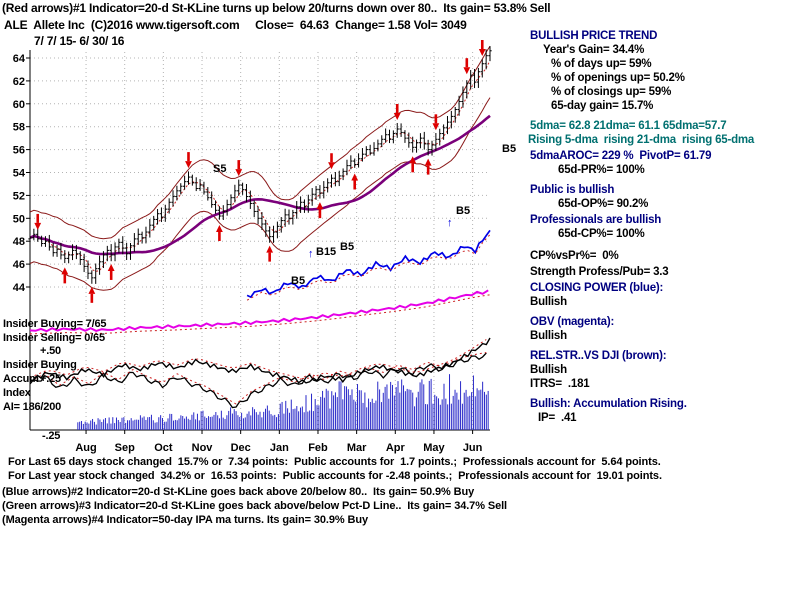 The width and height of the screenshot is (800, 600). What do you see at coordinates (163, 448) in the screenshot?
I see `svg-text: Oct` at bounding box center [163, 448].